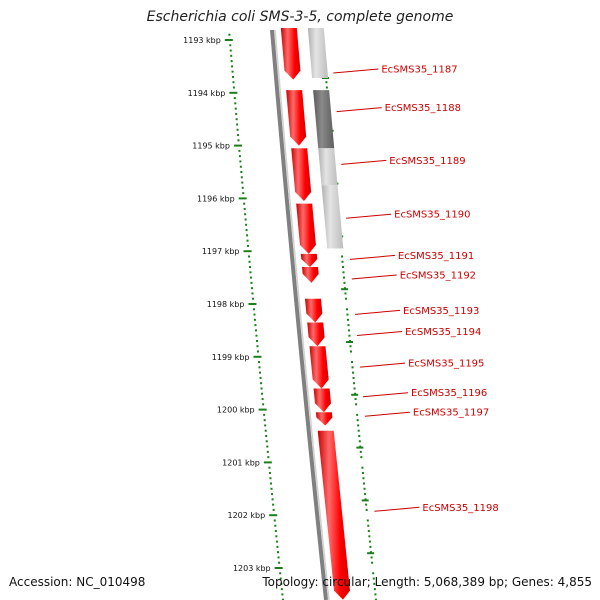 This screenshot has height=600, width=600. I want to click on tick-label: 1202 kbp, so click(247, 515).